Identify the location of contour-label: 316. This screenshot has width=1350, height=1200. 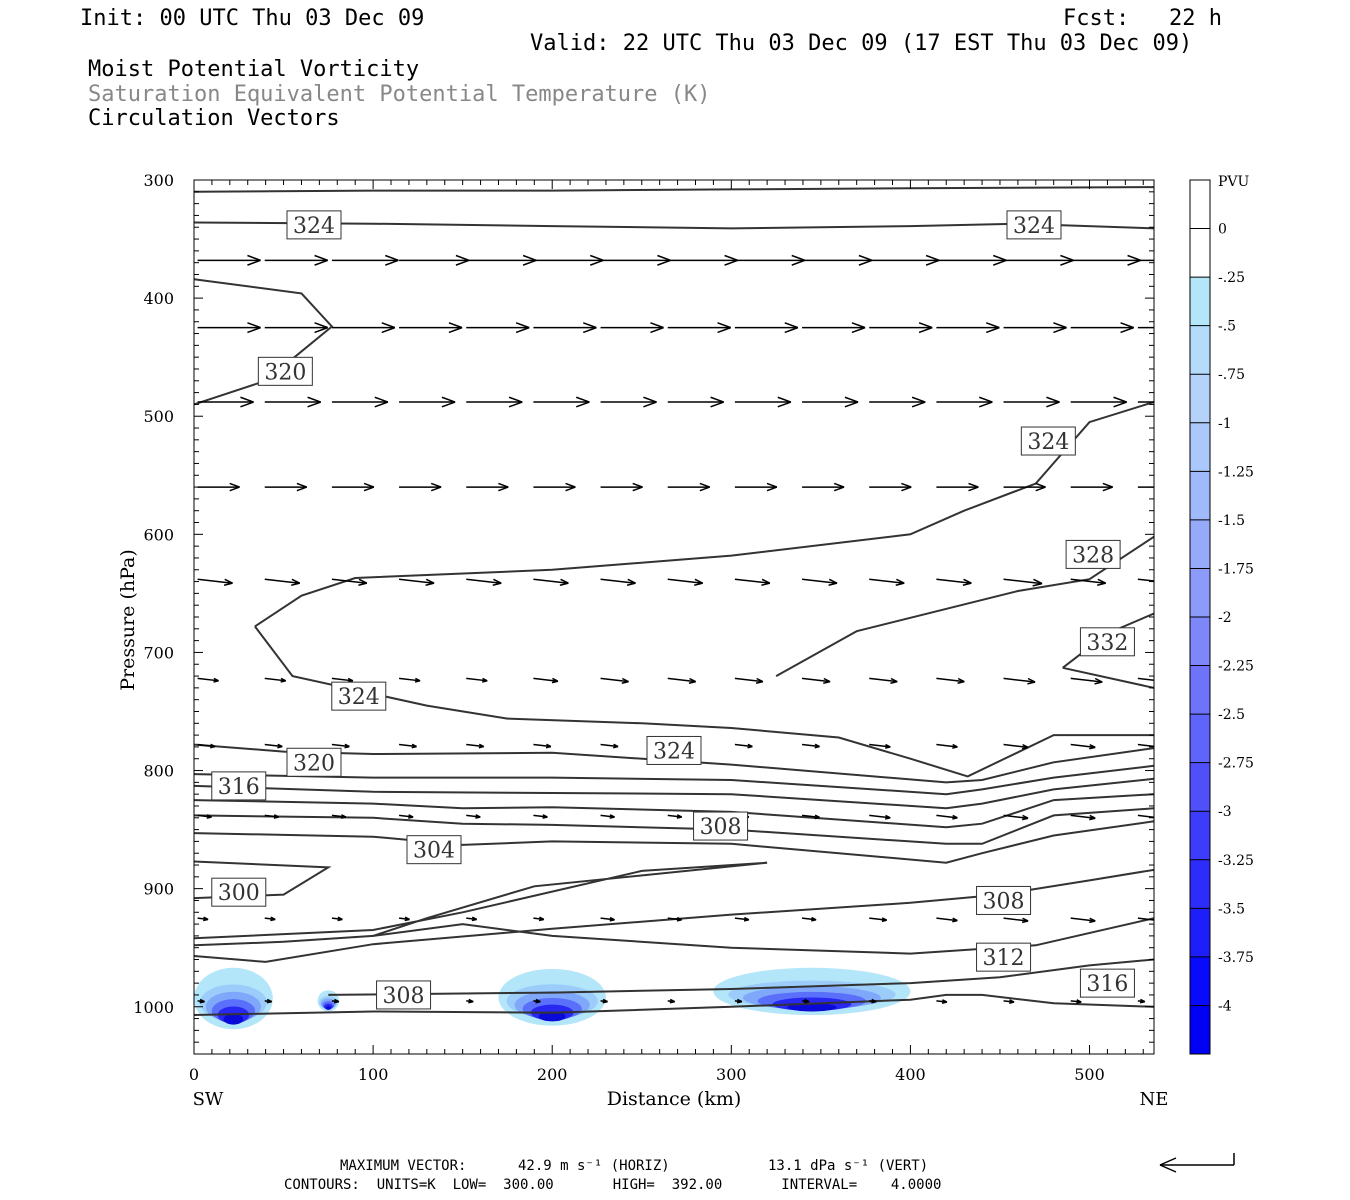
(1107, 983).